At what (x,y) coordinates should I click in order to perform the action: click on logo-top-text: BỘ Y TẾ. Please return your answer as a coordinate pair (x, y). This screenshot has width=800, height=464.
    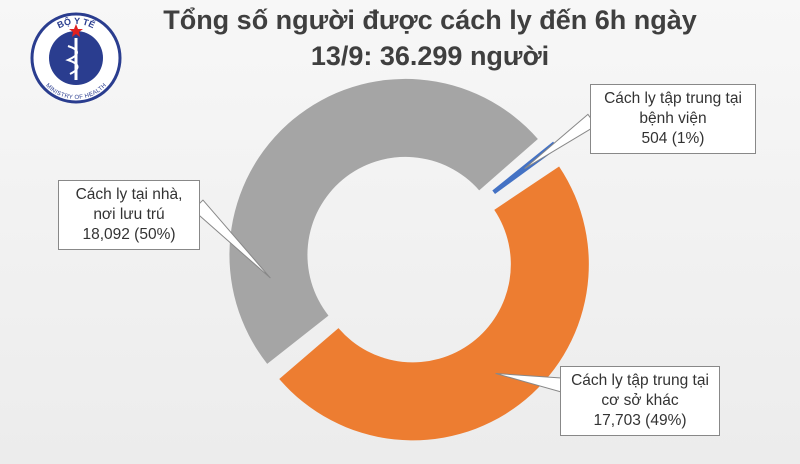
    Looking at the image, I should click on (76, 22).